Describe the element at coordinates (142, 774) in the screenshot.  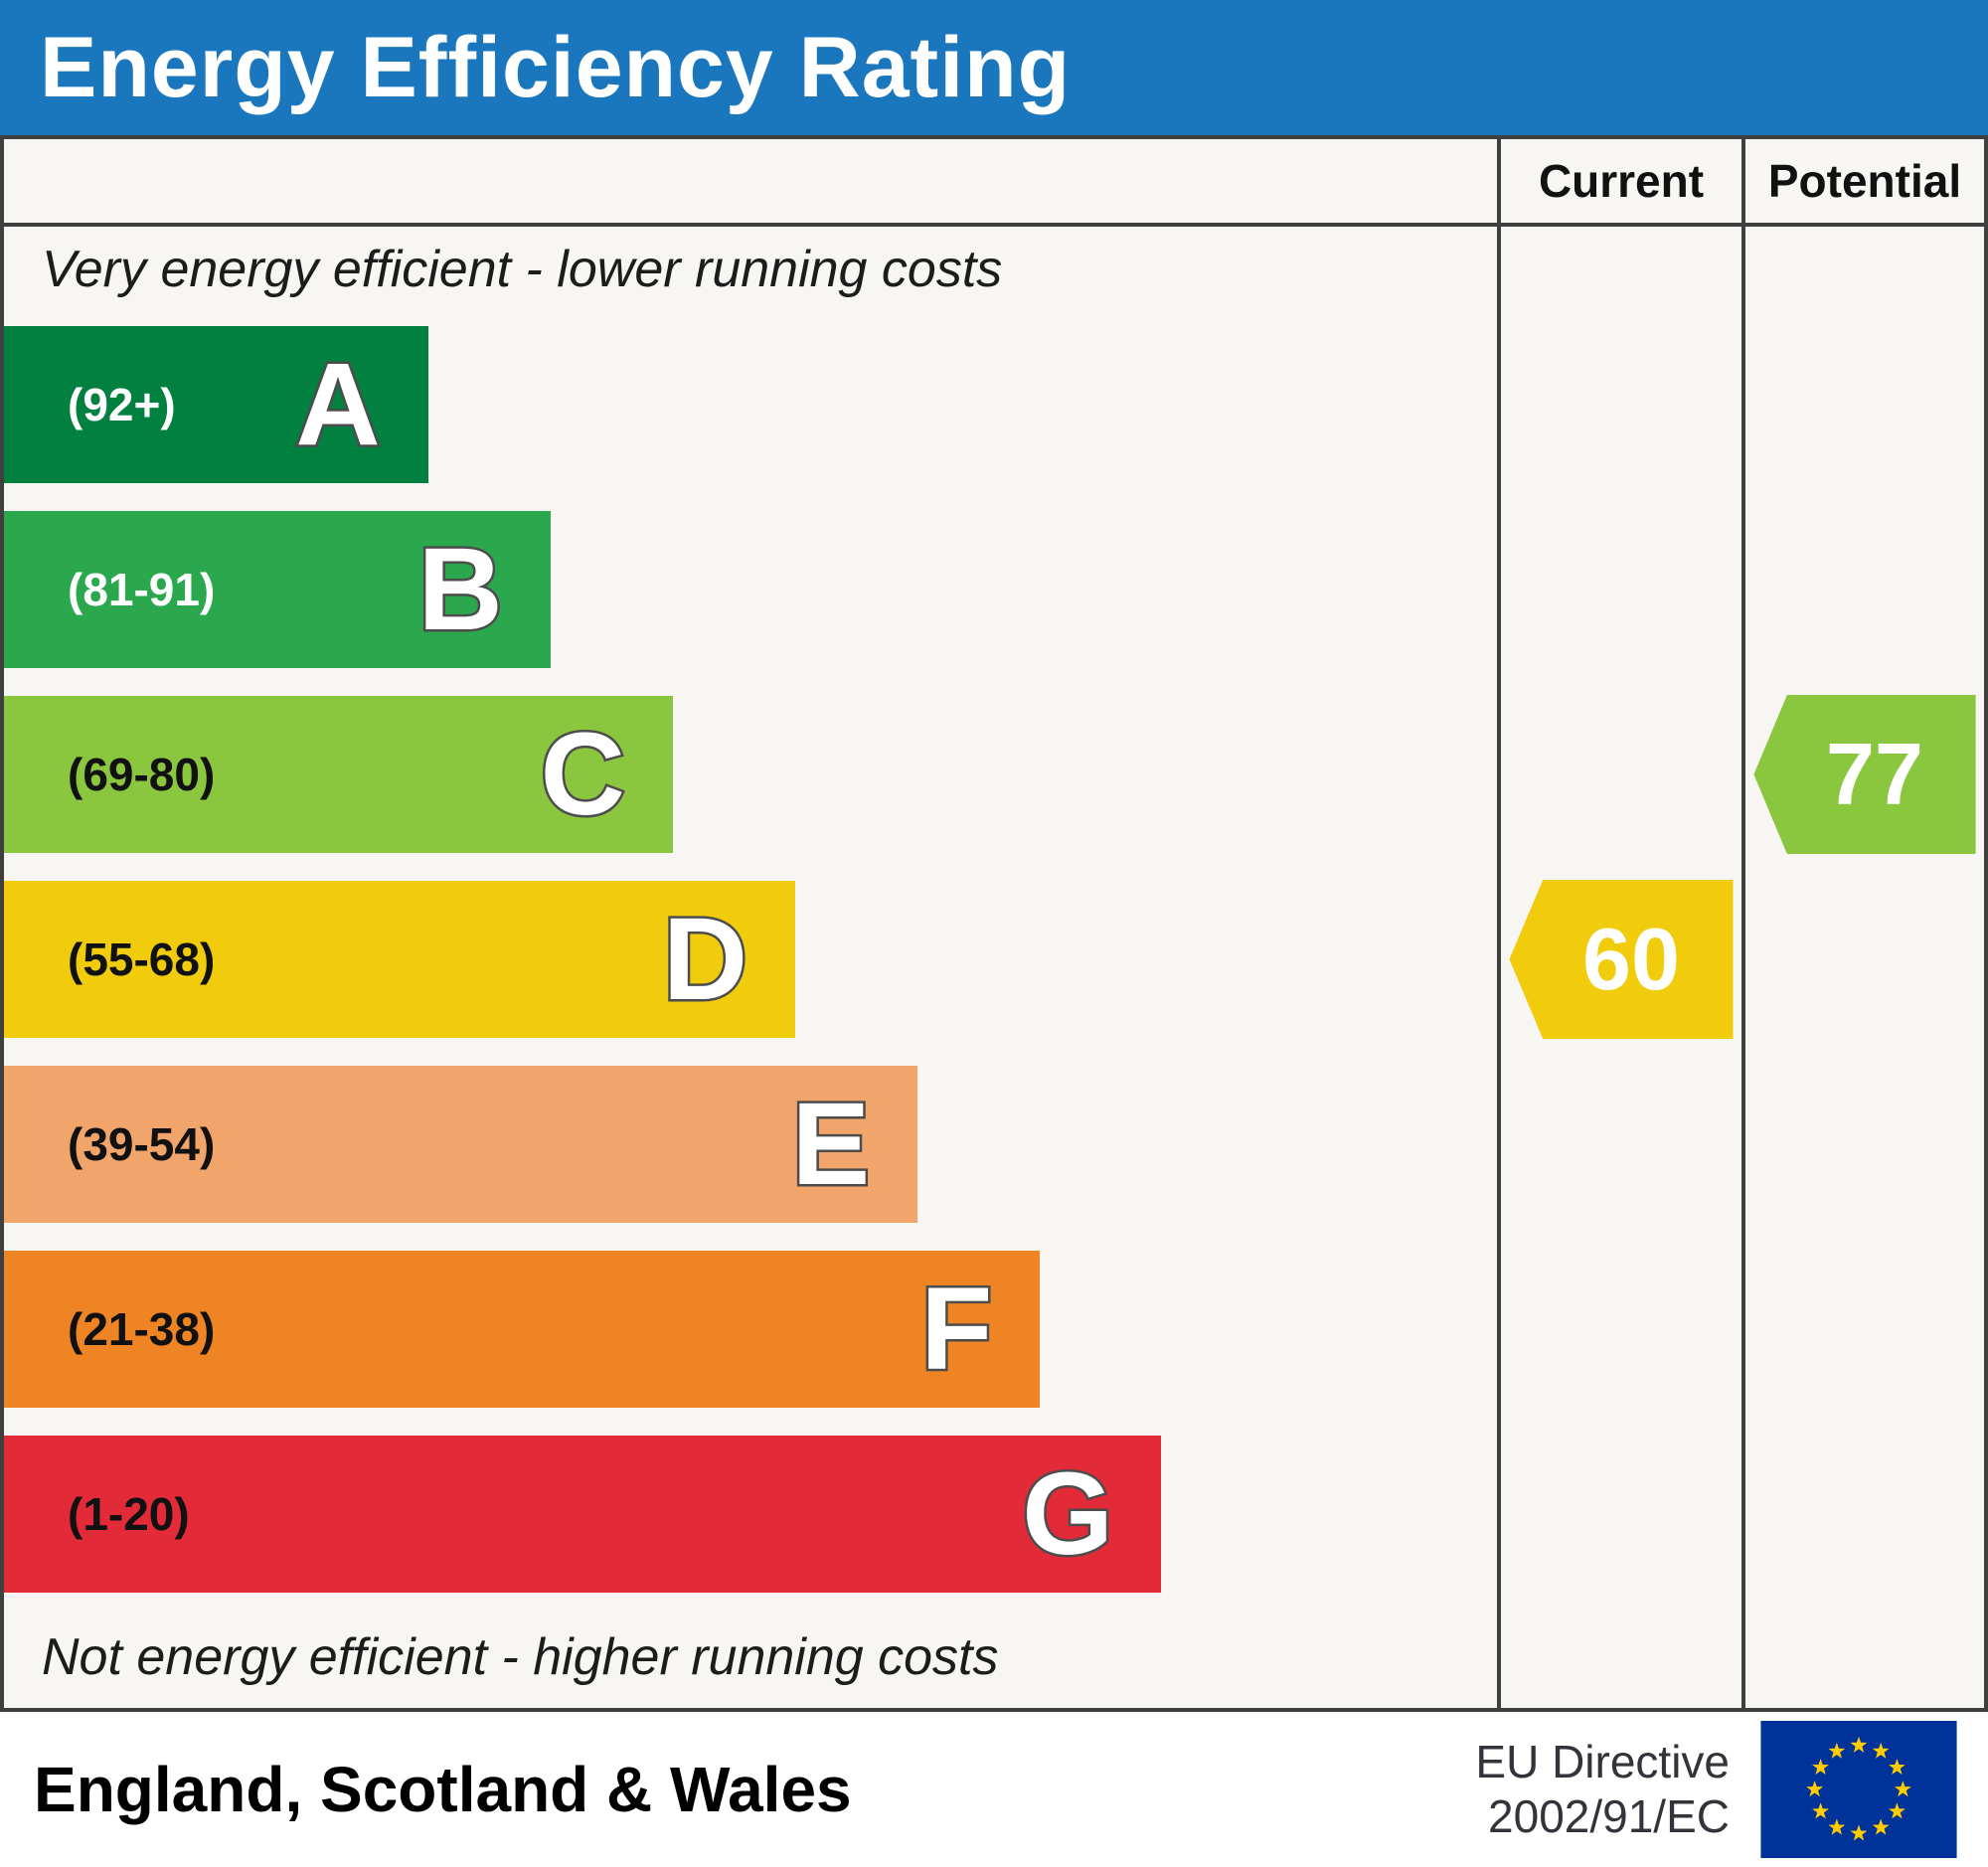
I see `band-range-label: (69-80)` at that location.